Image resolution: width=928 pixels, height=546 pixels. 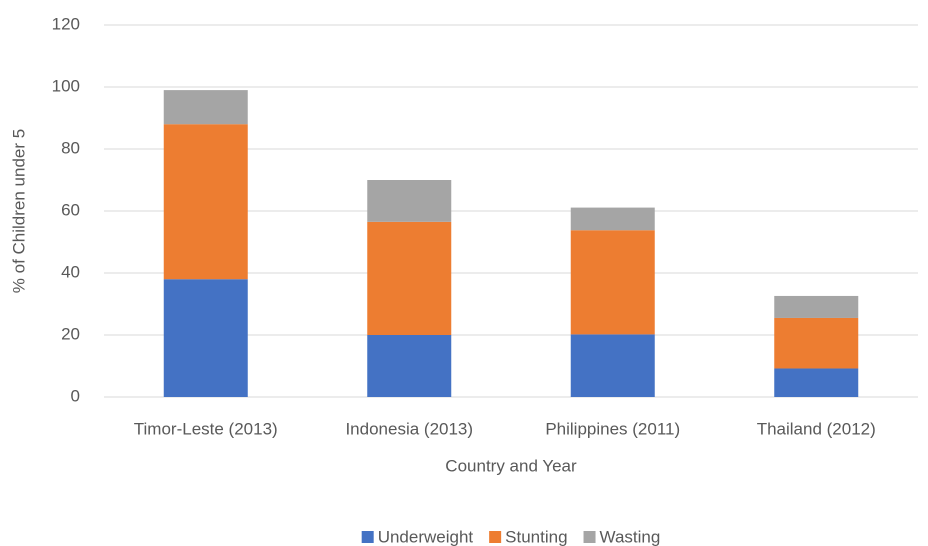 What do you see at coordinates (66, 23) in the screenshot?
I see `y-tick-label: 120` at bounding box center [66, 23].